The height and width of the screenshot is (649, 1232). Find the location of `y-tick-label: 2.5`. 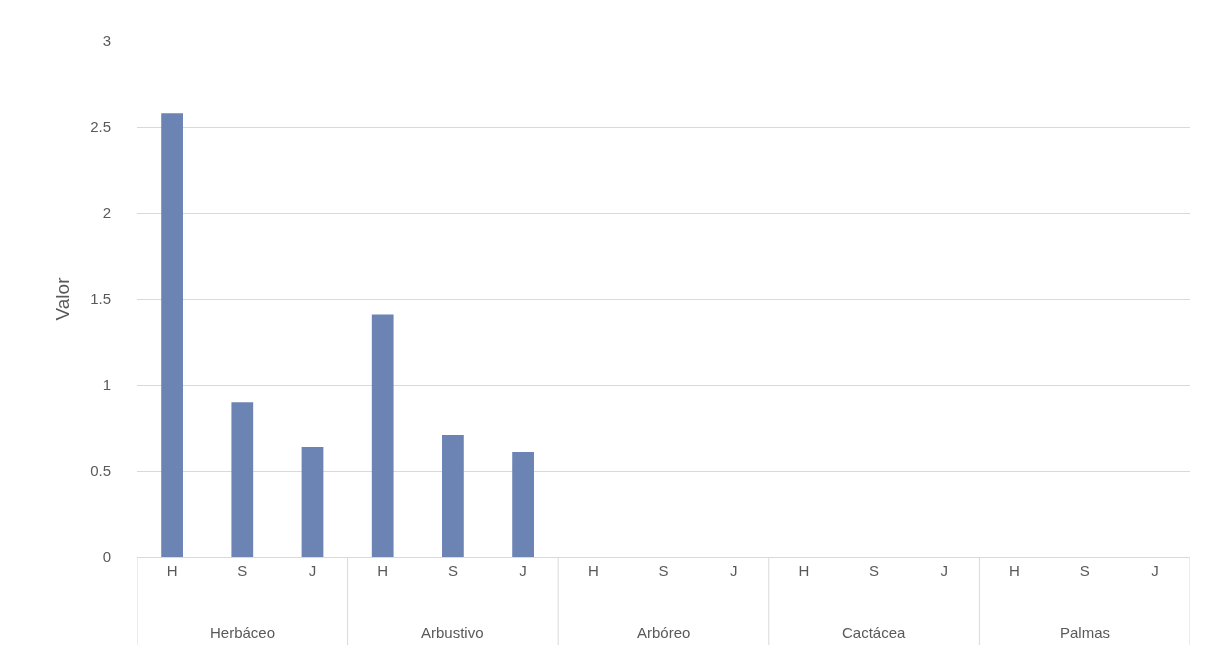

y-tick-label: 2.5 is located at coordinates (100, 127).